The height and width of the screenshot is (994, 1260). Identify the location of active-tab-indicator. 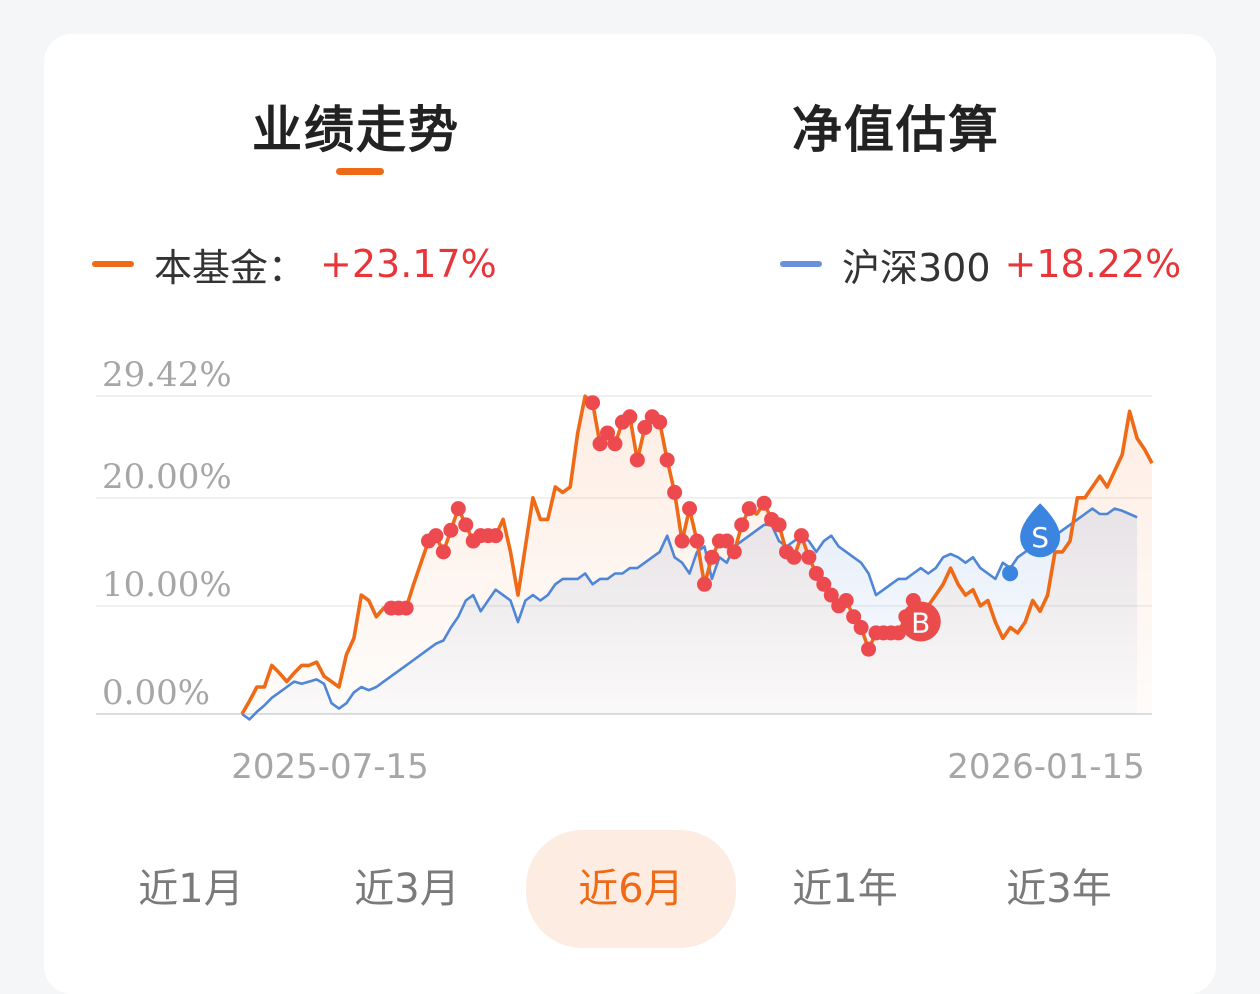
(360, 171).